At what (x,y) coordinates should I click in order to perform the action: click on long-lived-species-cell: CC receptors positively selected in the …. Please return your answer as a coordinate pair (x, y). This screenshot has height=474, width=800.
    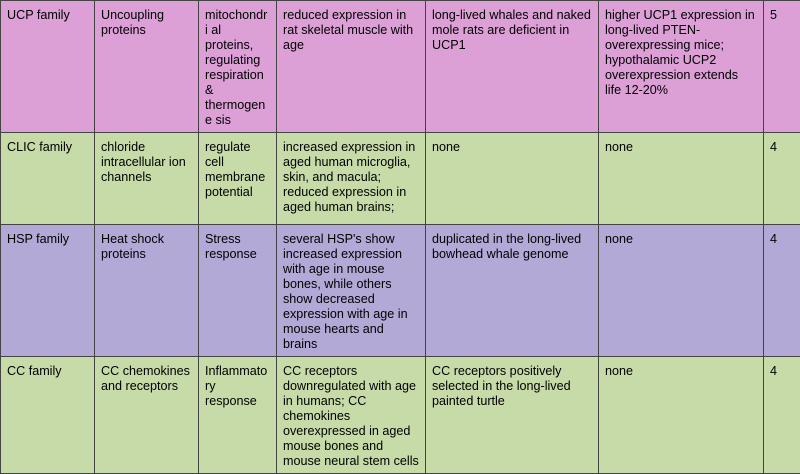
    Looking at the image, I should click on (512, 415).